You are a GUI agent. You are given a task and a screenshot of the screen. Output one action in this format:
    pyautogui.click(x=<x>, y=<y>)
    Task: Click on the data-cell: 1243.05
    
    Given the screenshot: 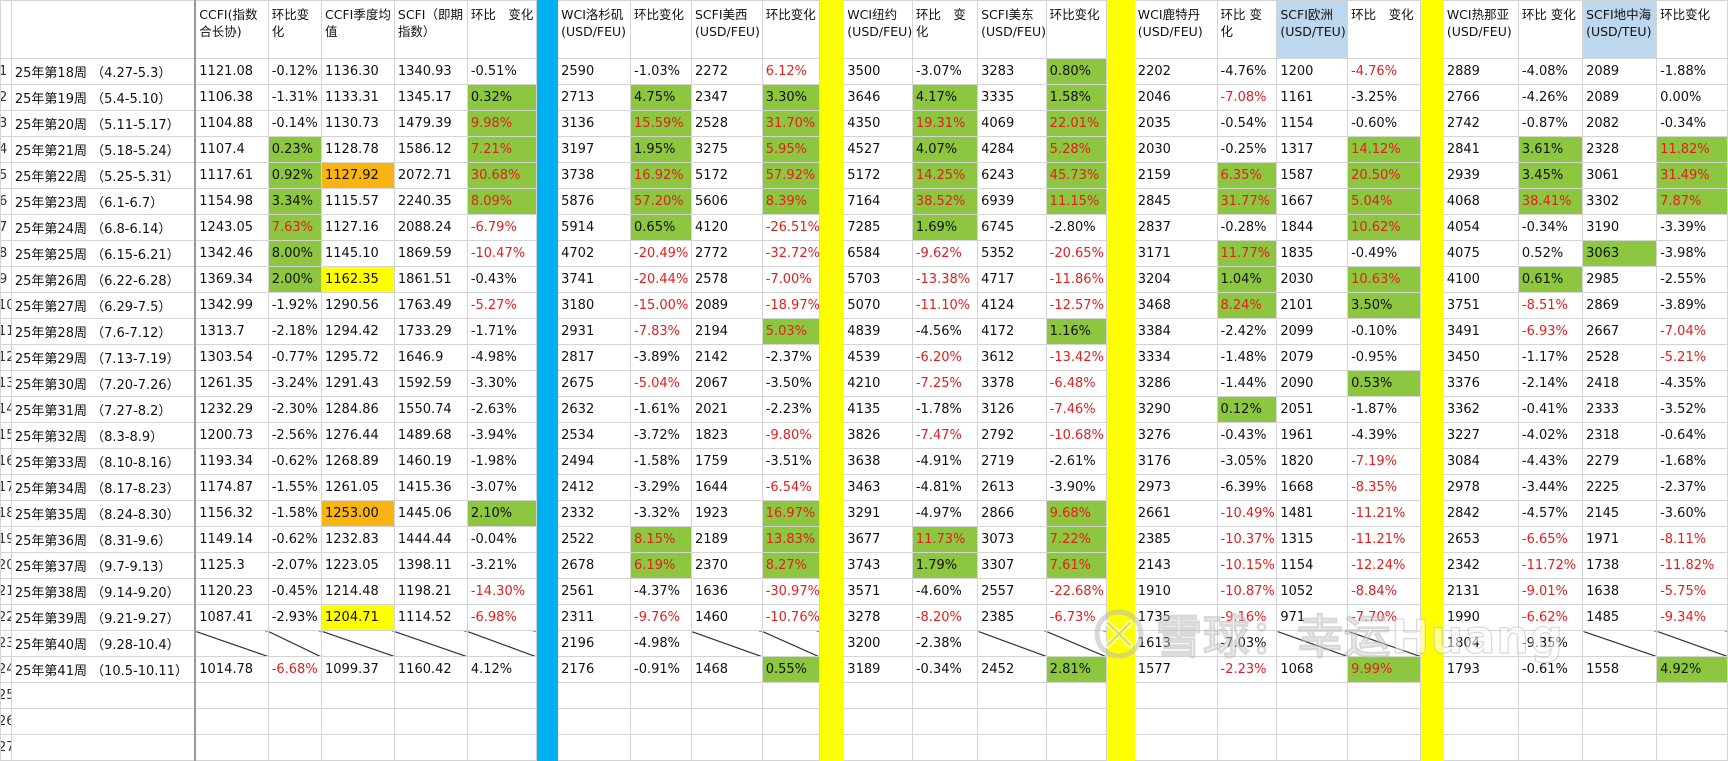 What is the action you would take?
    pyautogui.click(x=231, y=227)
    